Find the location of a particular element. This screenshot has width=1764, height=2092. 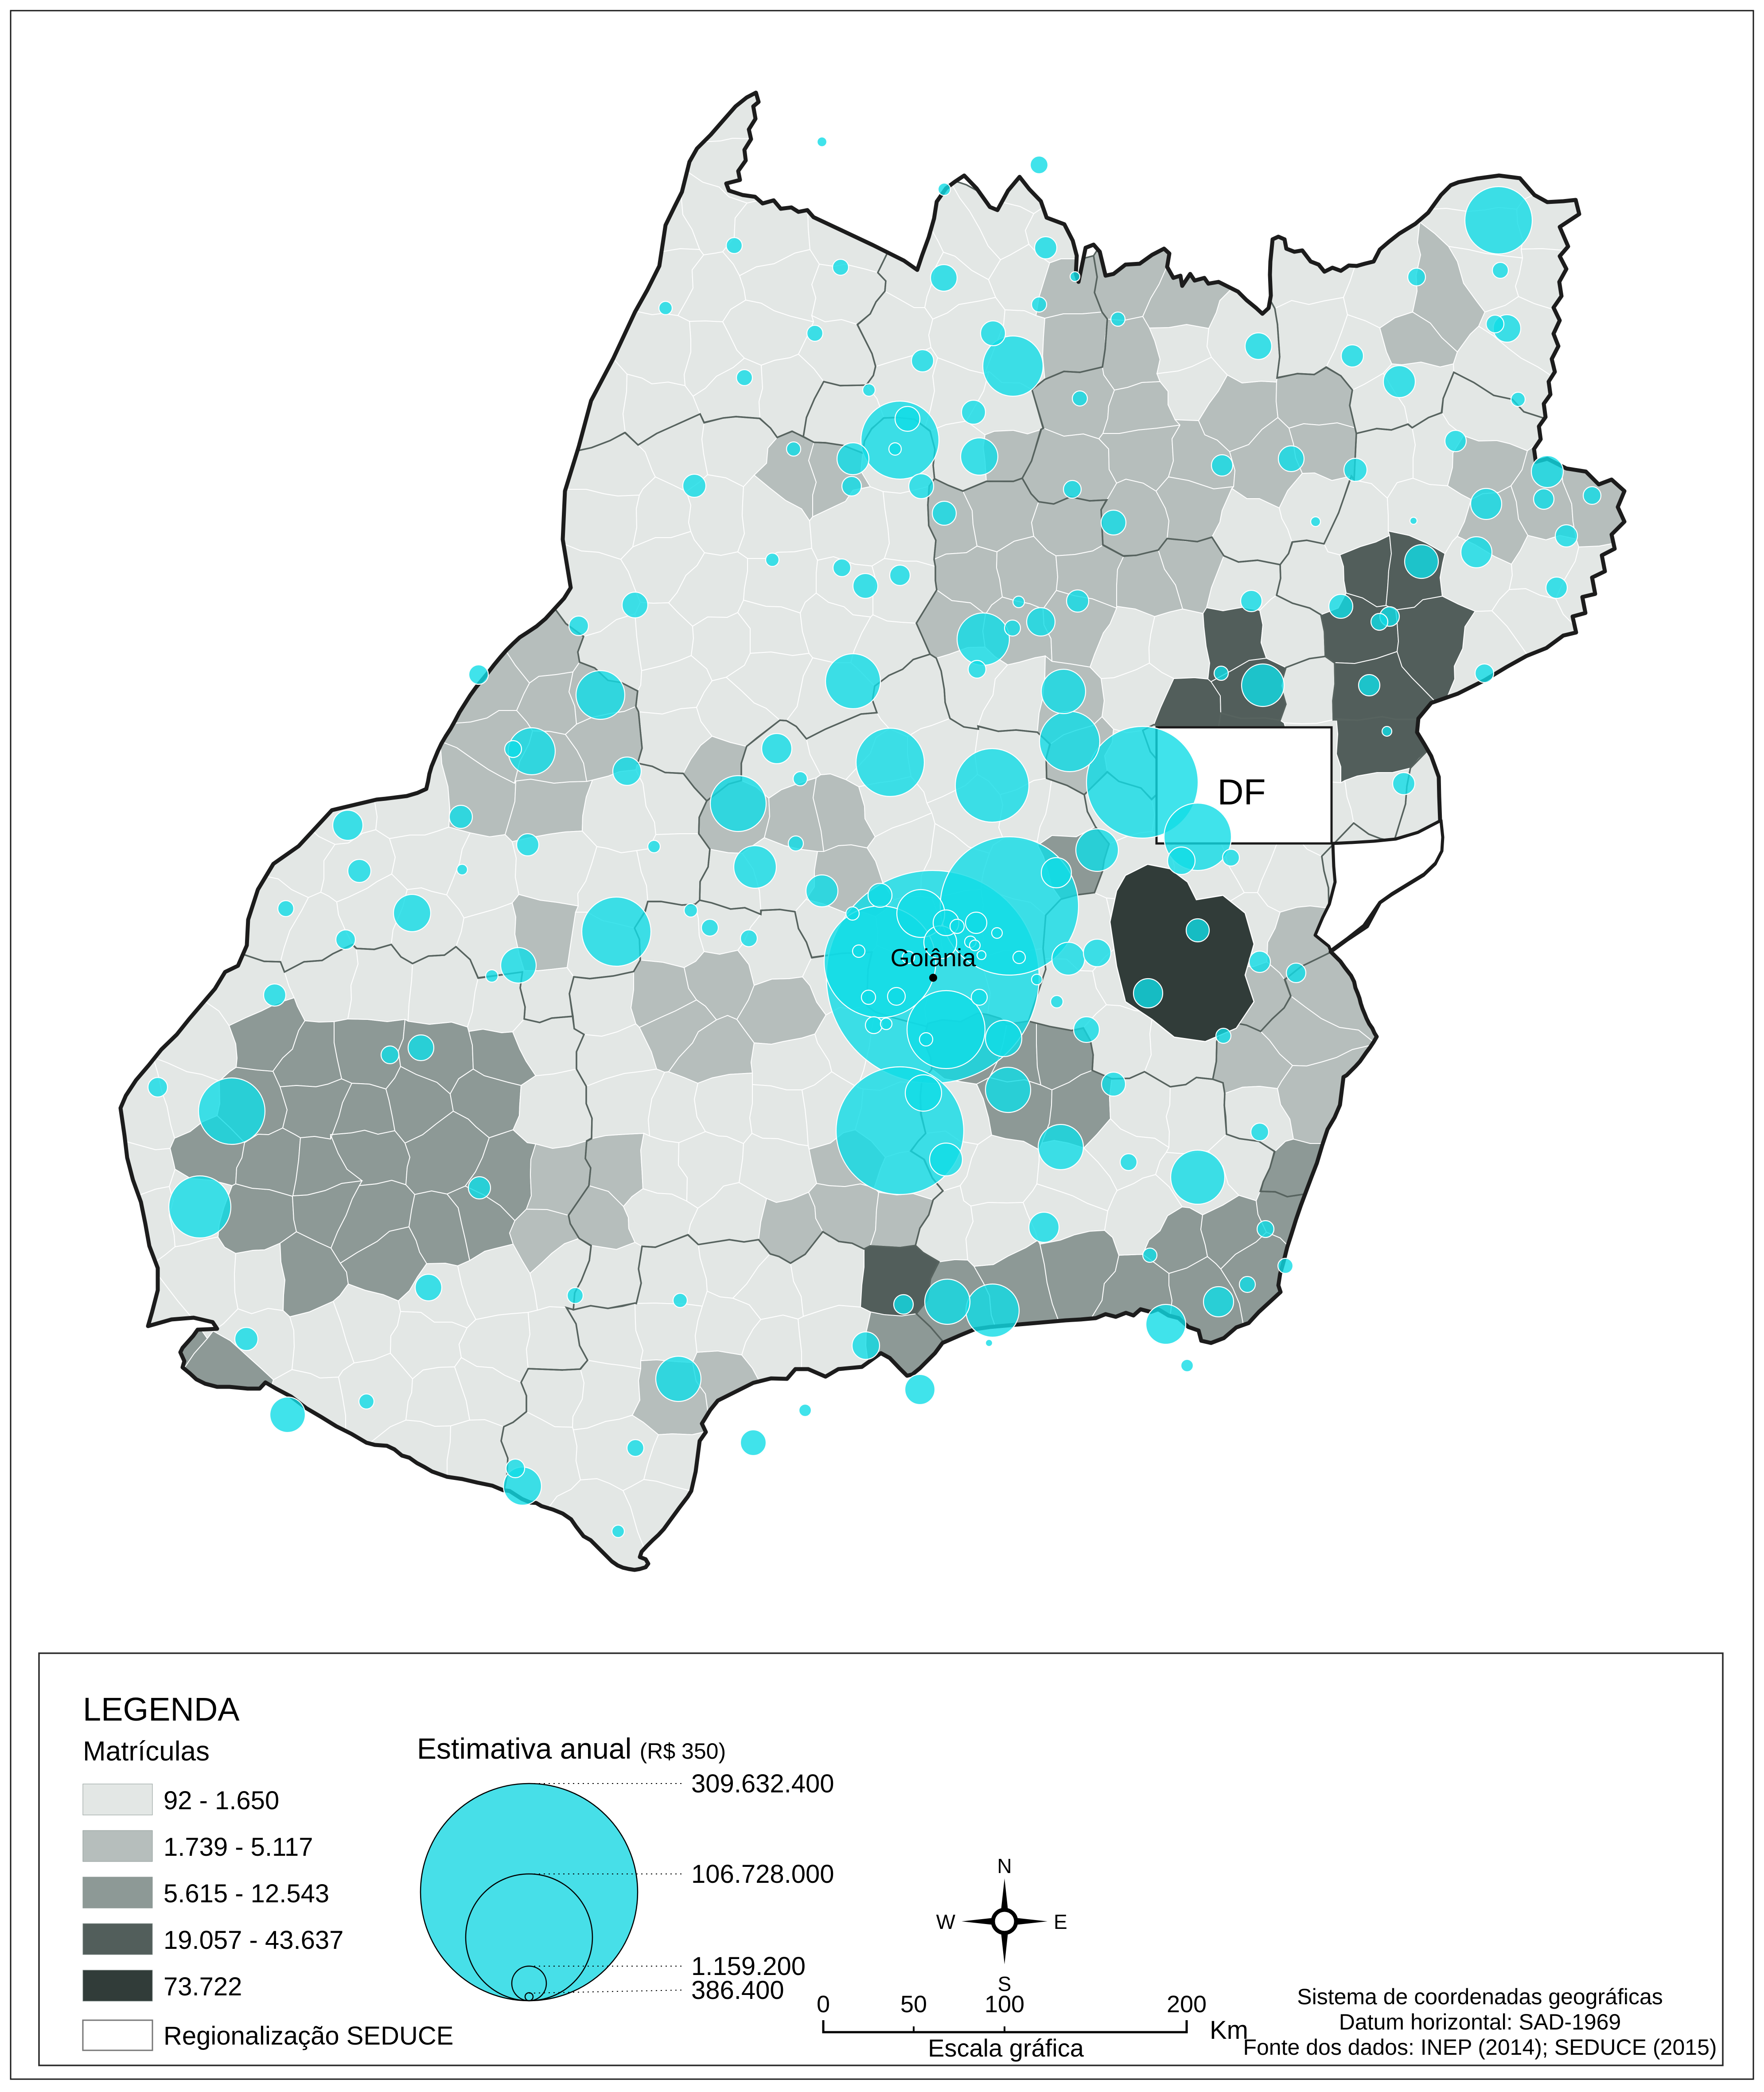

svg-text: Regionalização SEDUCE is located at coordinates (308, 2036).